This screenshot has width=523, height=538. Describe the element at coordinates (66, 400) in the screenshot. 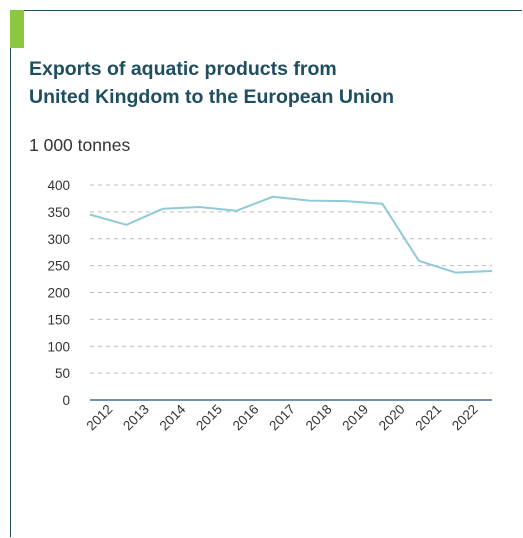

I see `y-tick-label: 0` at that location.